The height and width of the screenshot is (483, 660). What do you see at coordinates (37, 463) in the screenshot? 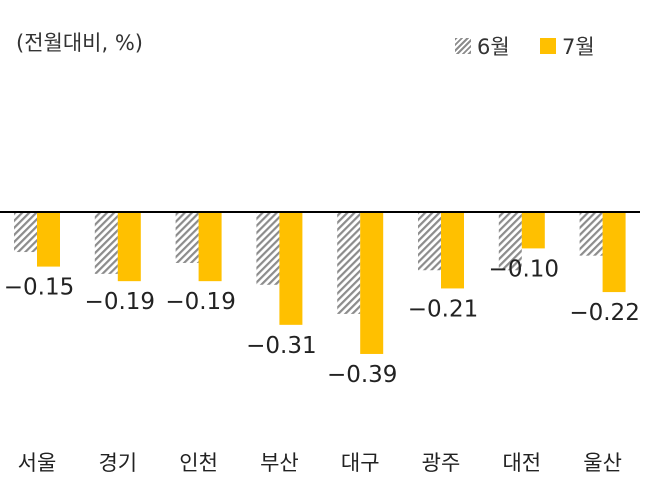
I see `category-label-1: 서울` at bounding box center [37, 463].